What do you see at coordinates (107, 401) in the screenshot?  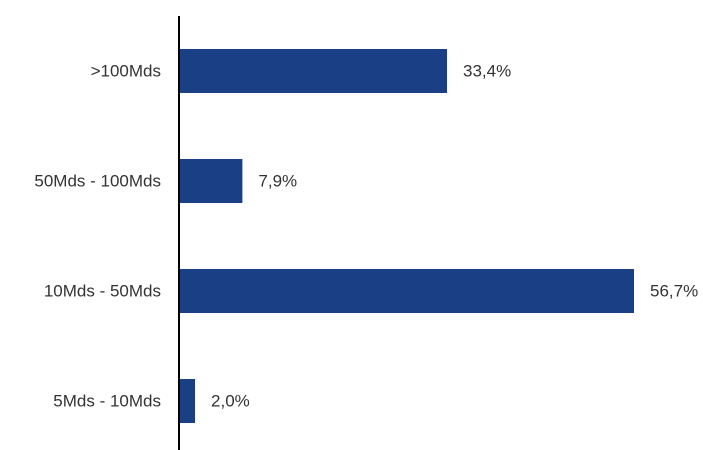 I see `category-label-3: 5Mds - 10Mds` at bounding box center [107, 401].